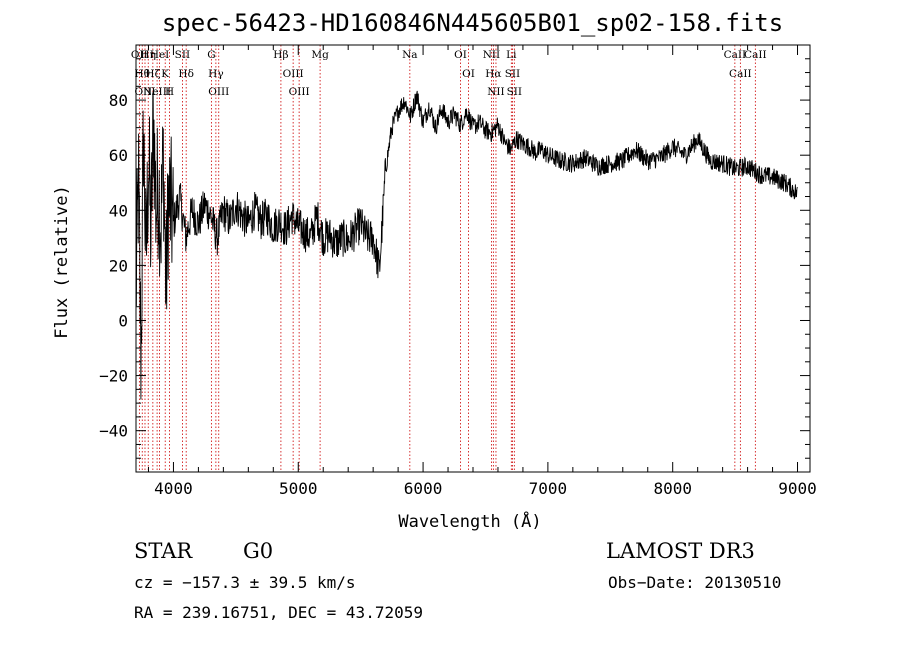  I want to click on y-axis-label: Flux (relative), so click(62, 262).